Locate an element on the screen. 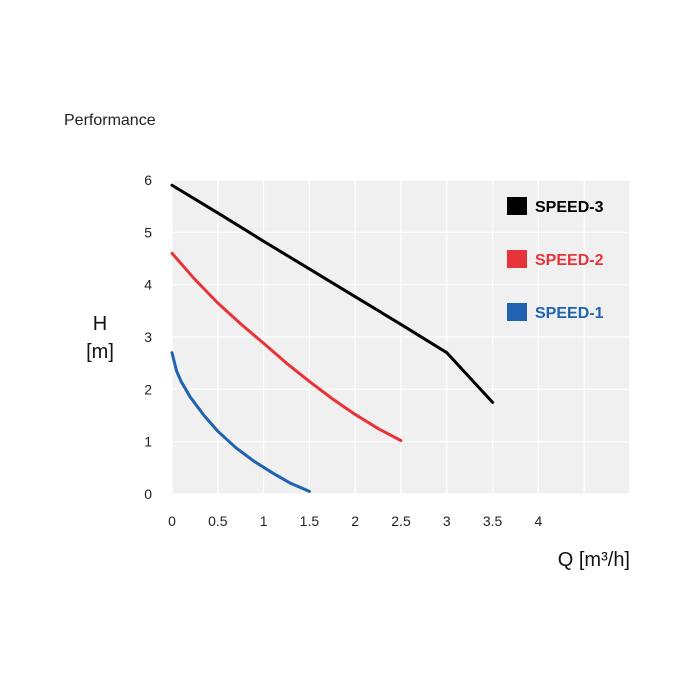  legend-label-speed-3: SPEED-3 is located at coordinates (569, 207).